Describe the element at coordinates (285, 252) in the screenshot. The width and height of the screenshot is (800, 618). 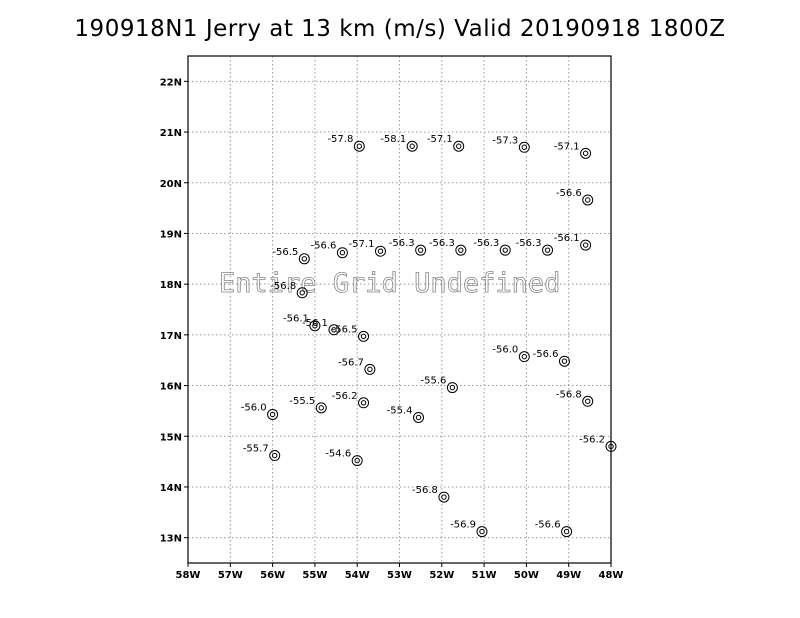
I see `station-value-label: -56.5` at that location.